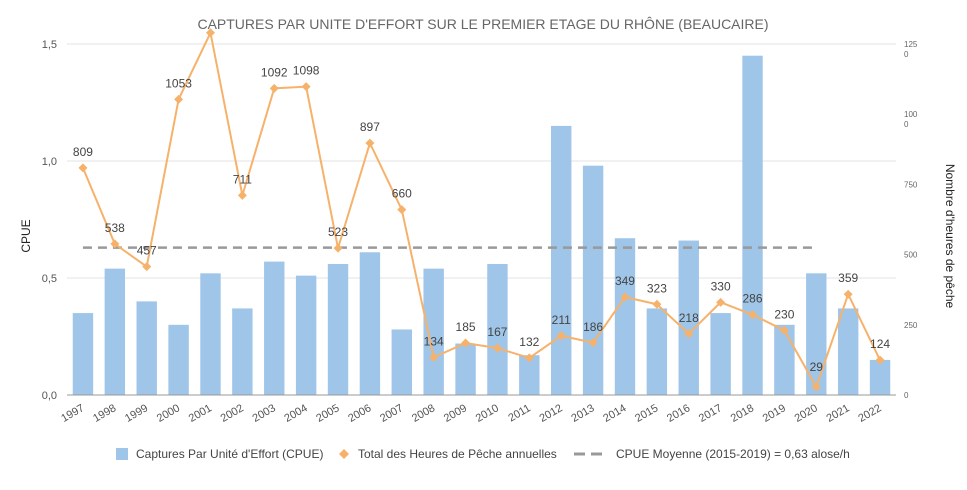  What do you see at coordinates (178, 83) in the screenshot?
I see `effort-data-label: 1053` at bounding box center [178, 83].